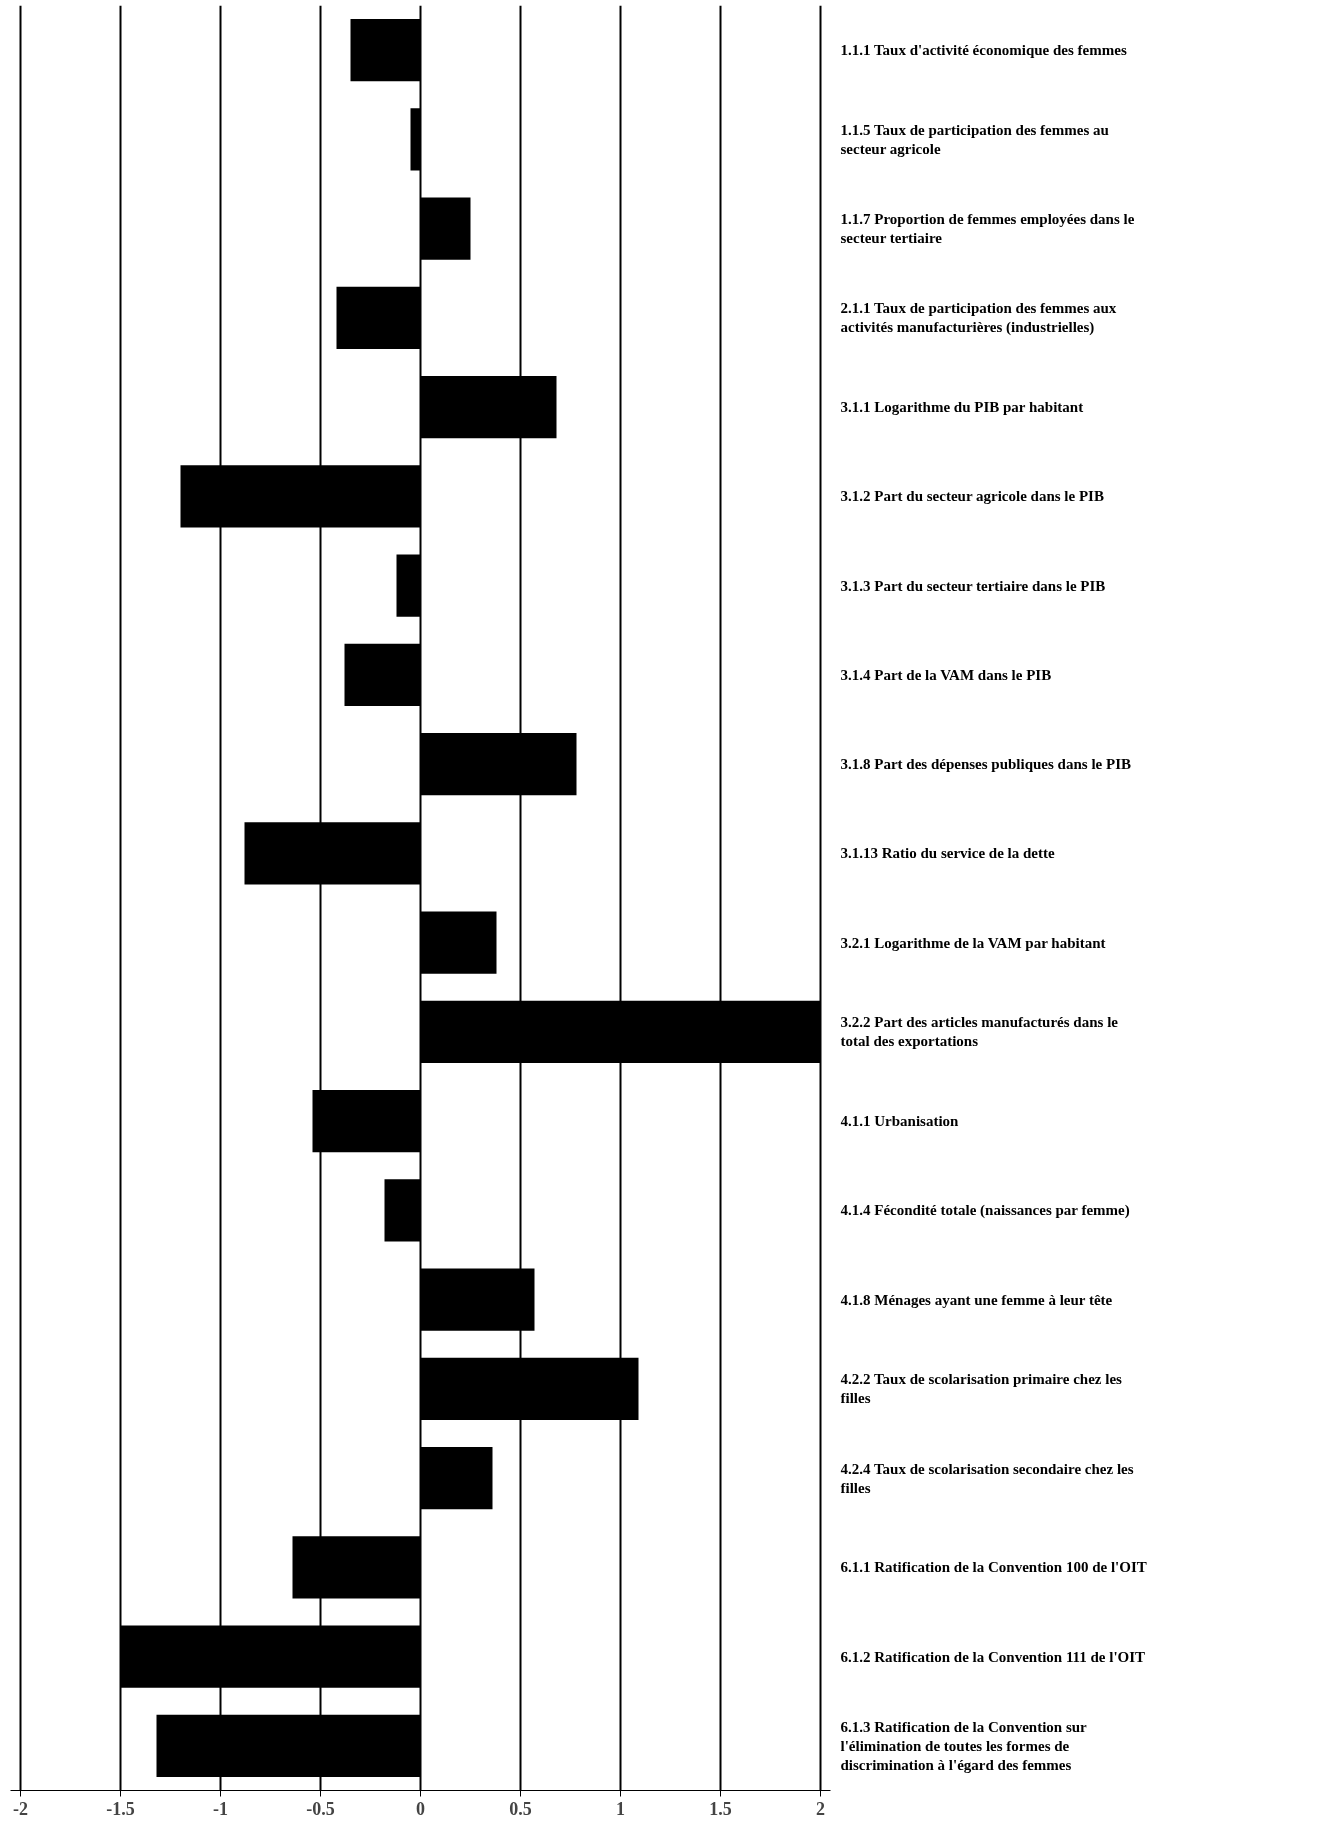 The image size is (1320, 1845). What do you see at coordinates (972, 496) in the screenshot?
I see `y-tick-label: 3.1.2 Part du secteur agricole dans le PIB` at bounding box center [972, 496].